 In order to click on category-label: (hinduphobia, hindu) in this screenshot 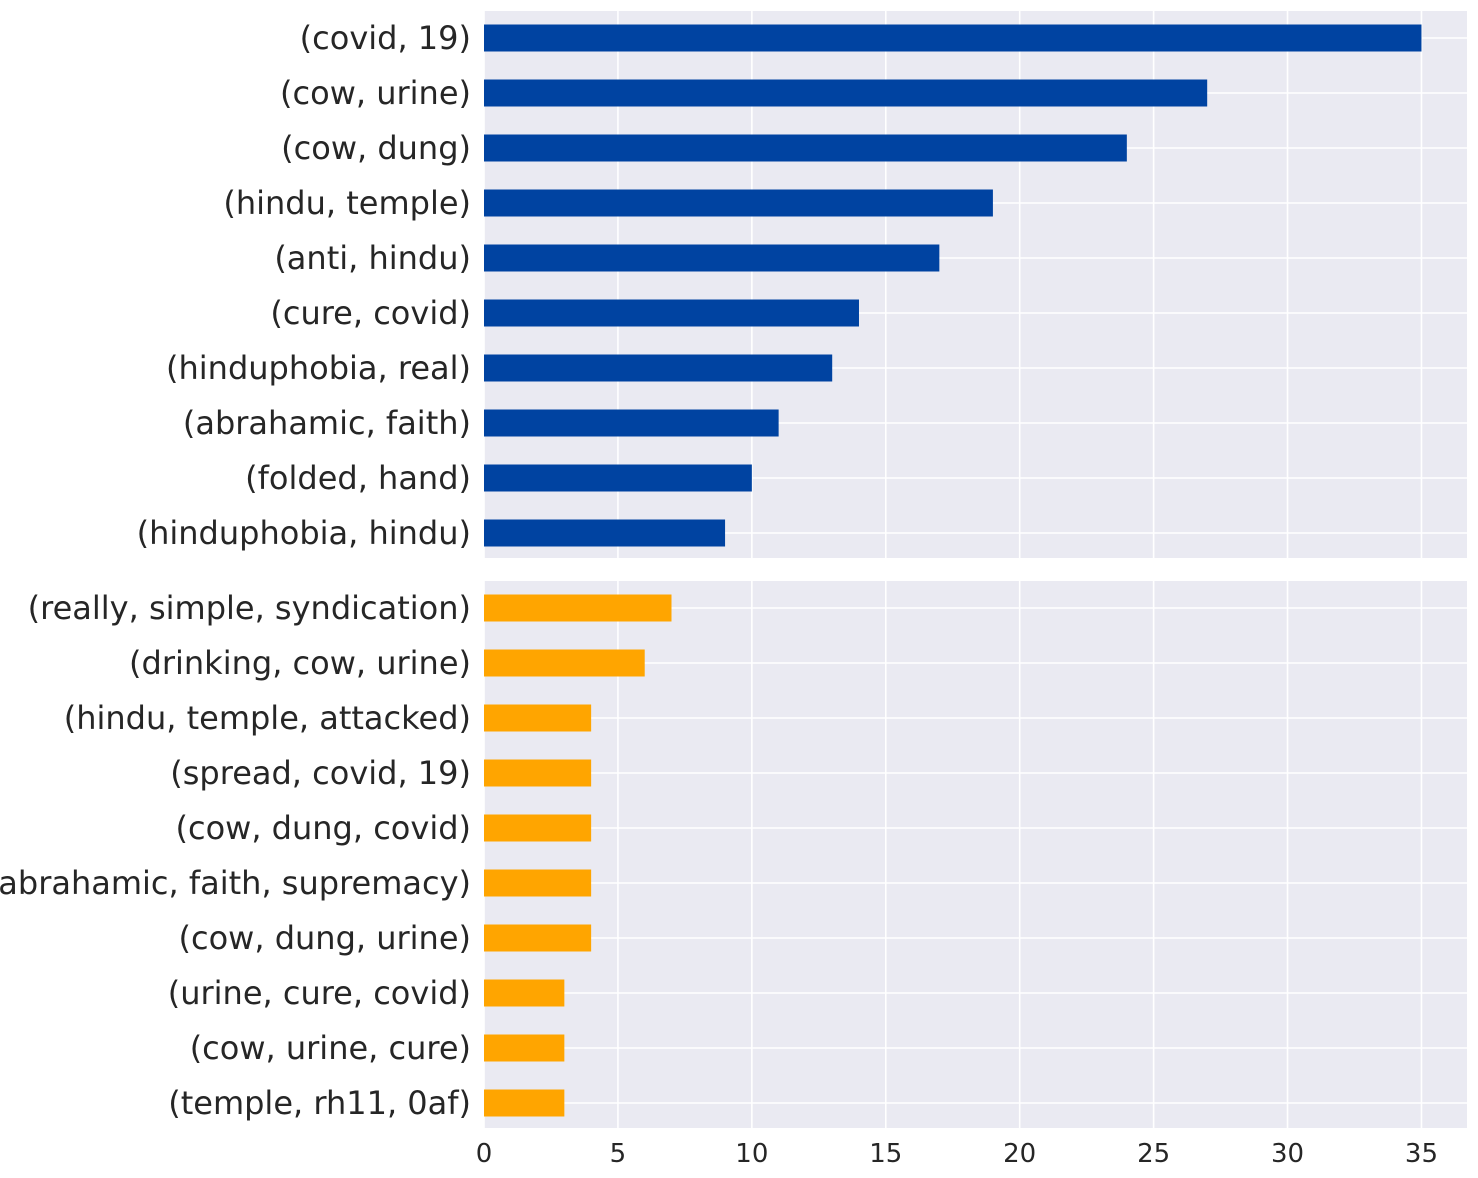, I will do `click(304, 533)`.